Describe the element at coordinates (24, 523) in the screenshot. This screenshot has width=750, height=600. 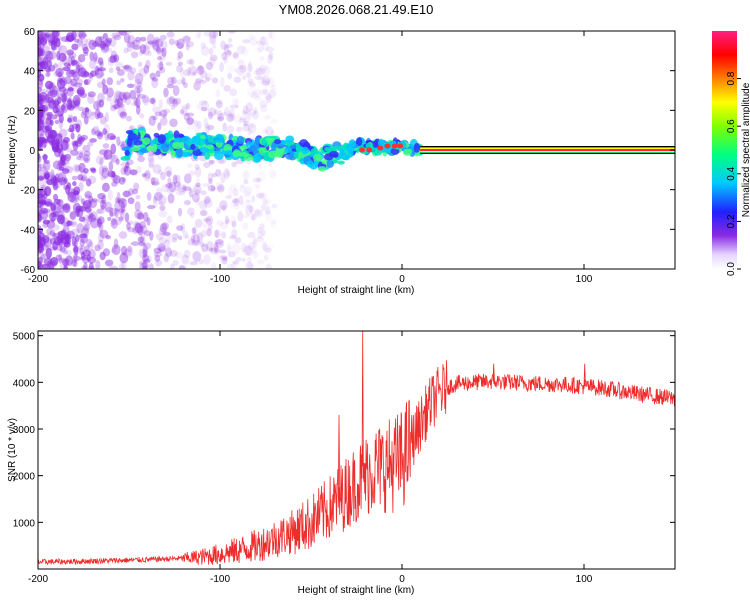
I see `y-tick-label: 1000` at that location.